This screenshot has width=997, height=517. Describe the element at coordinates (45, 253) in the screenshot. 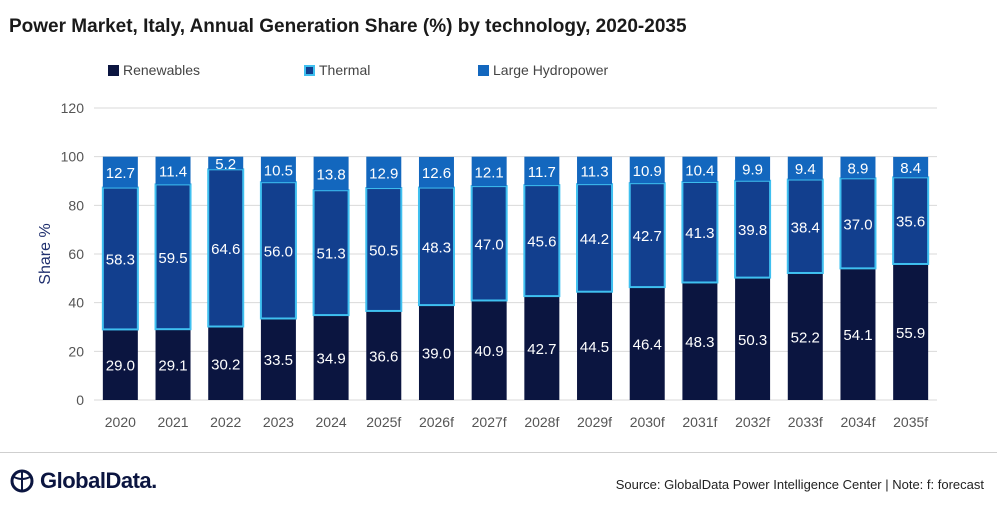

I see `y-axis-label: Share %` at that location.